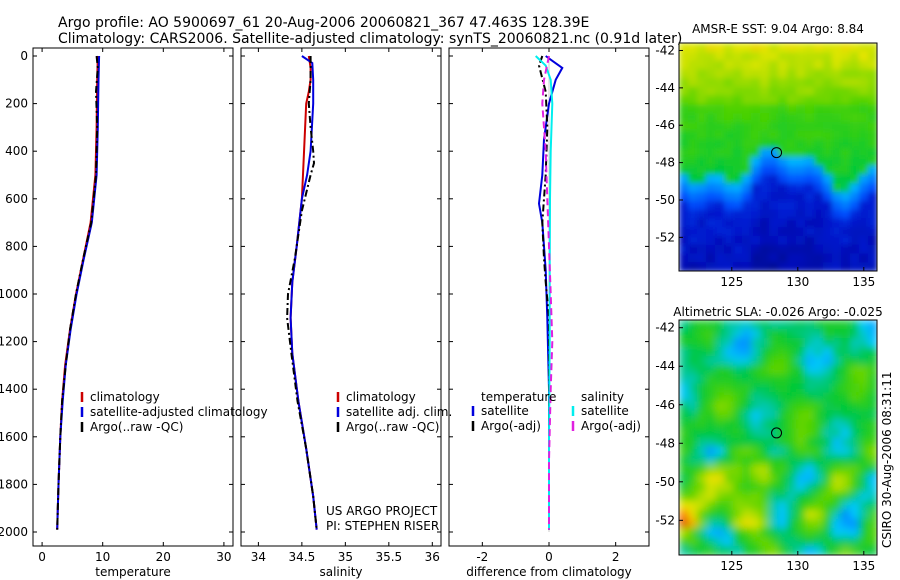 This screenshot has height=580, width=900. What do you see at coordinates (665, 50) in the screenshot?
I see `amsre-sst-ytick-label: -42` at bounding box center [665, 50].